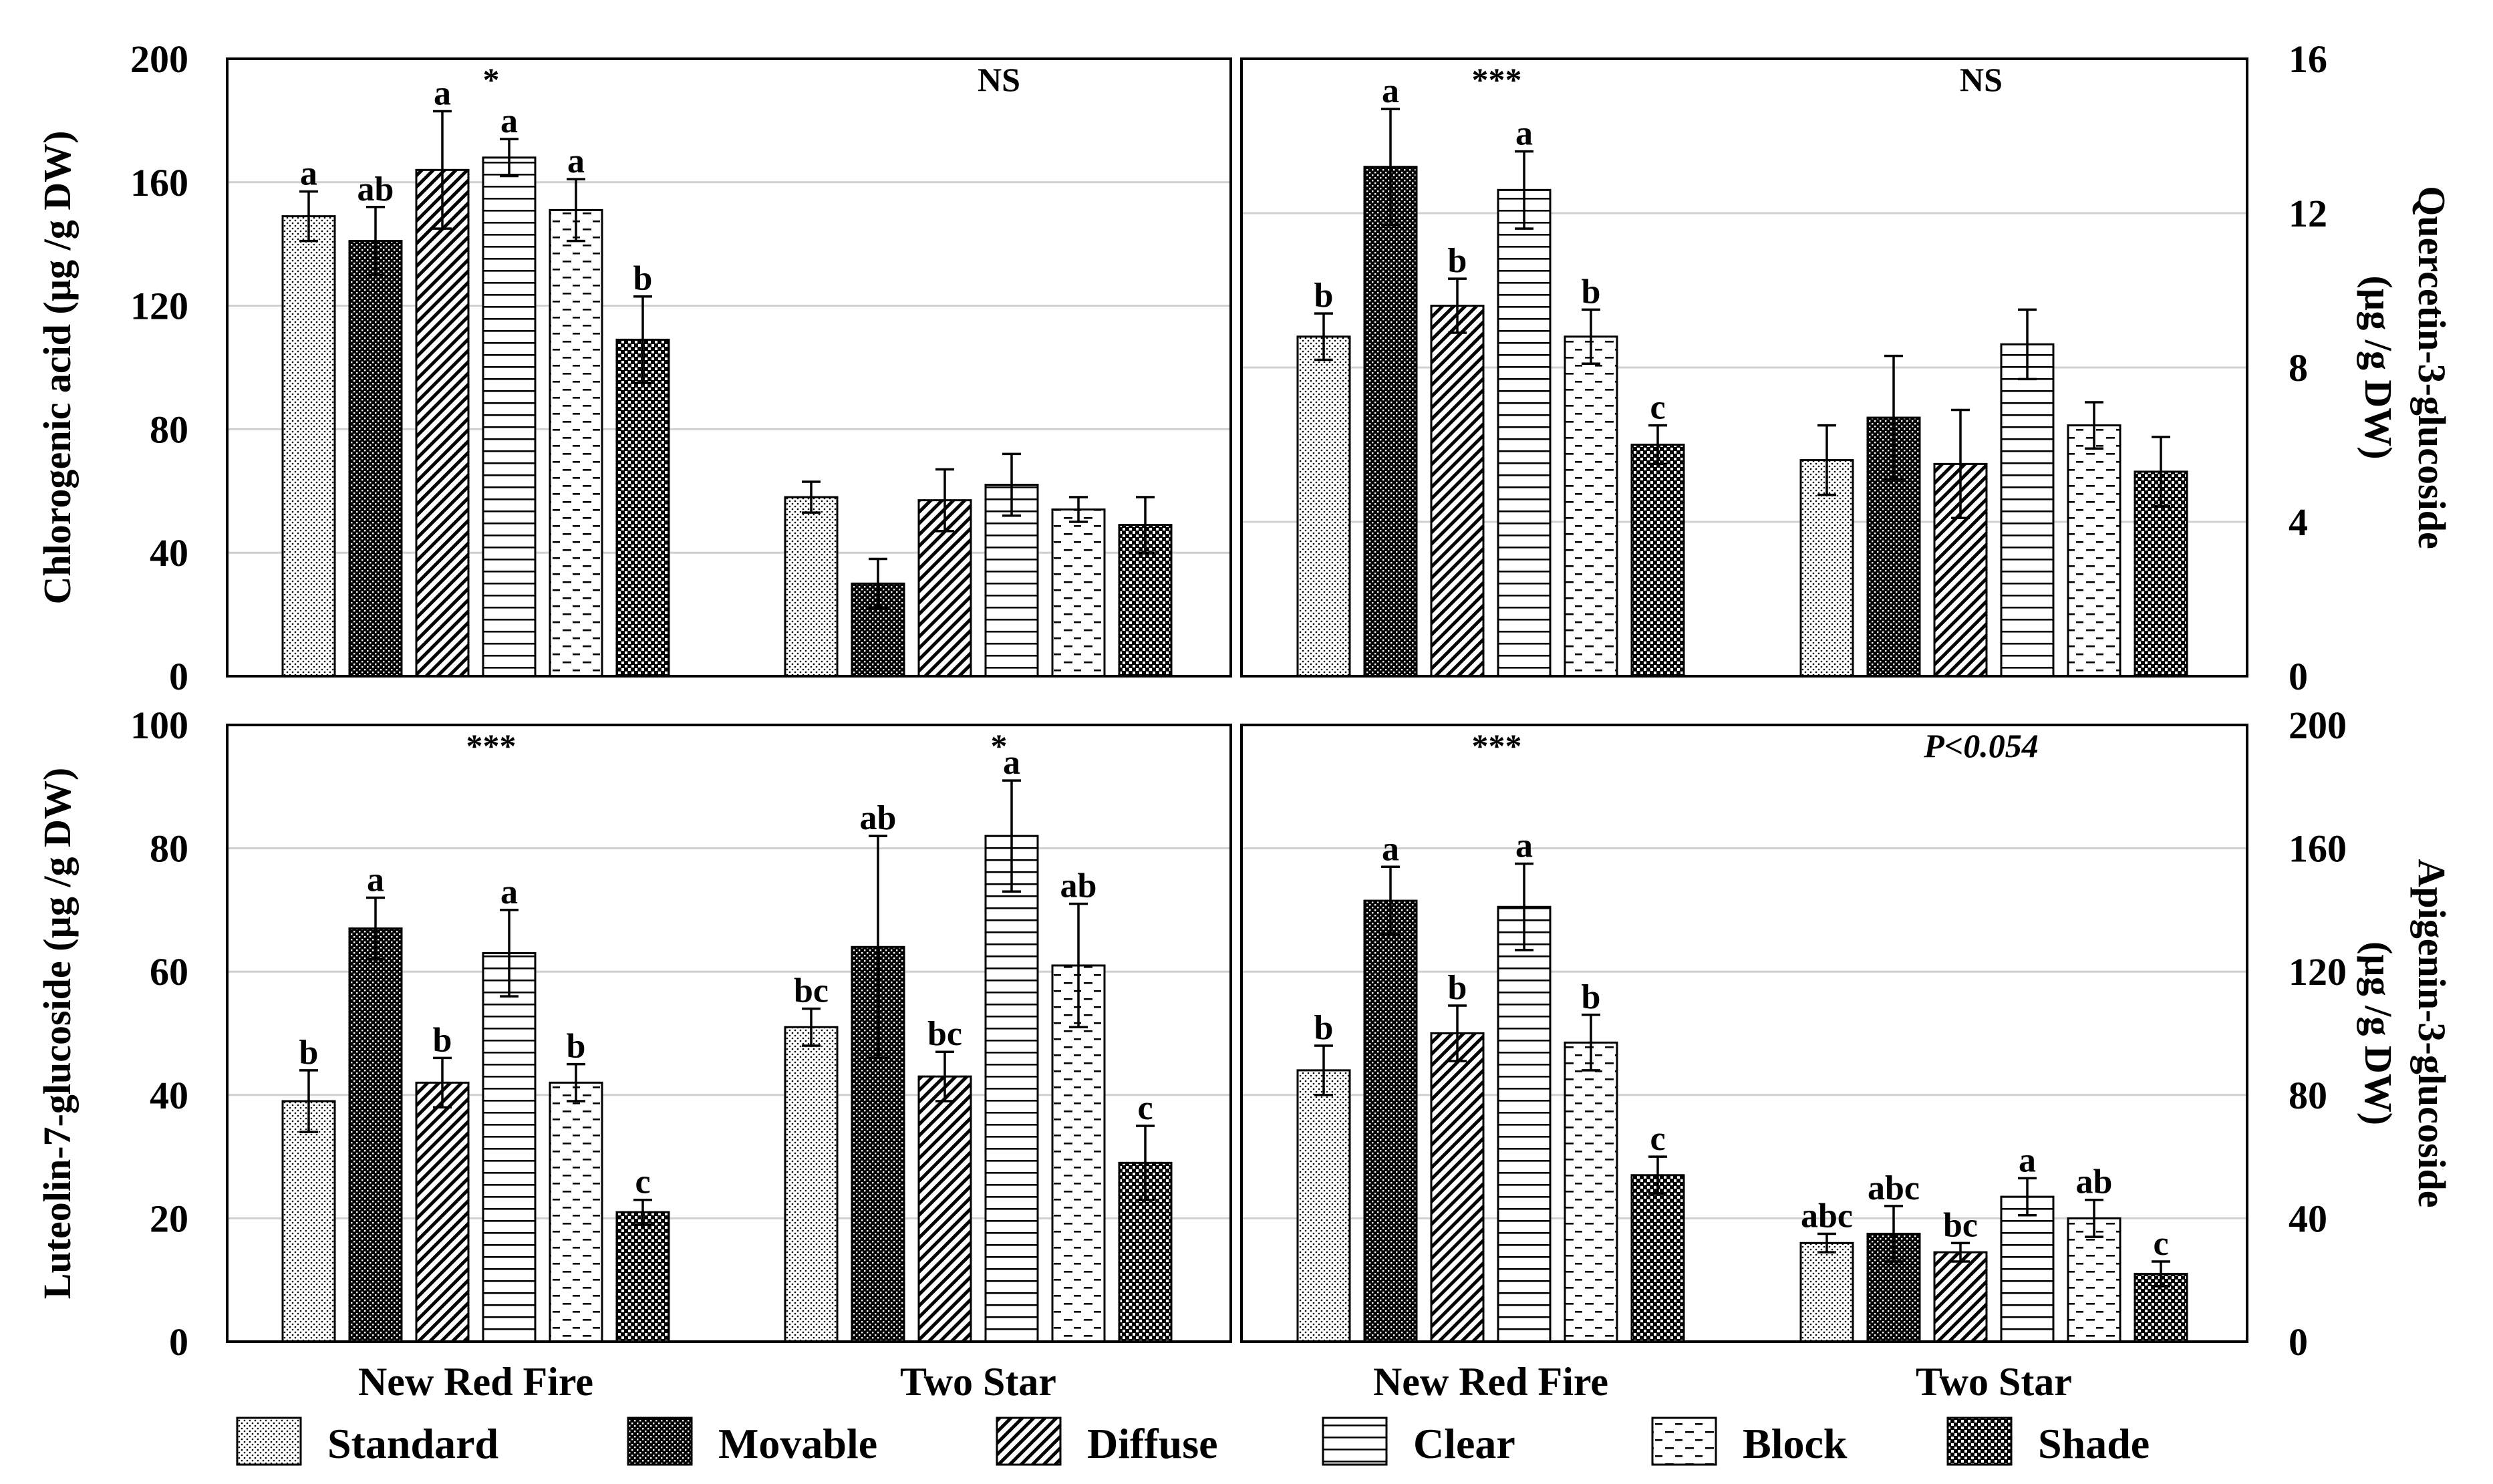 This screenshot has height=1484, width=2493. What do you see at coordinates (412, 1443) in the screenshot?
I see `legend-label-standard: Standard` at bounding box center [412, 1443].